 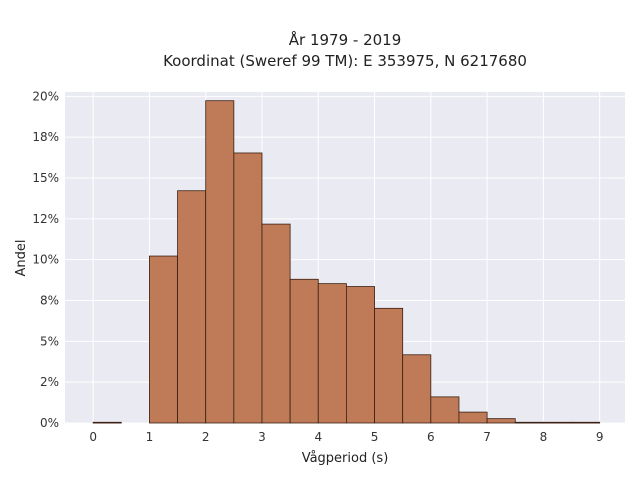 I want to click on y-tick-label: 12%, so click(x=45, y=219).